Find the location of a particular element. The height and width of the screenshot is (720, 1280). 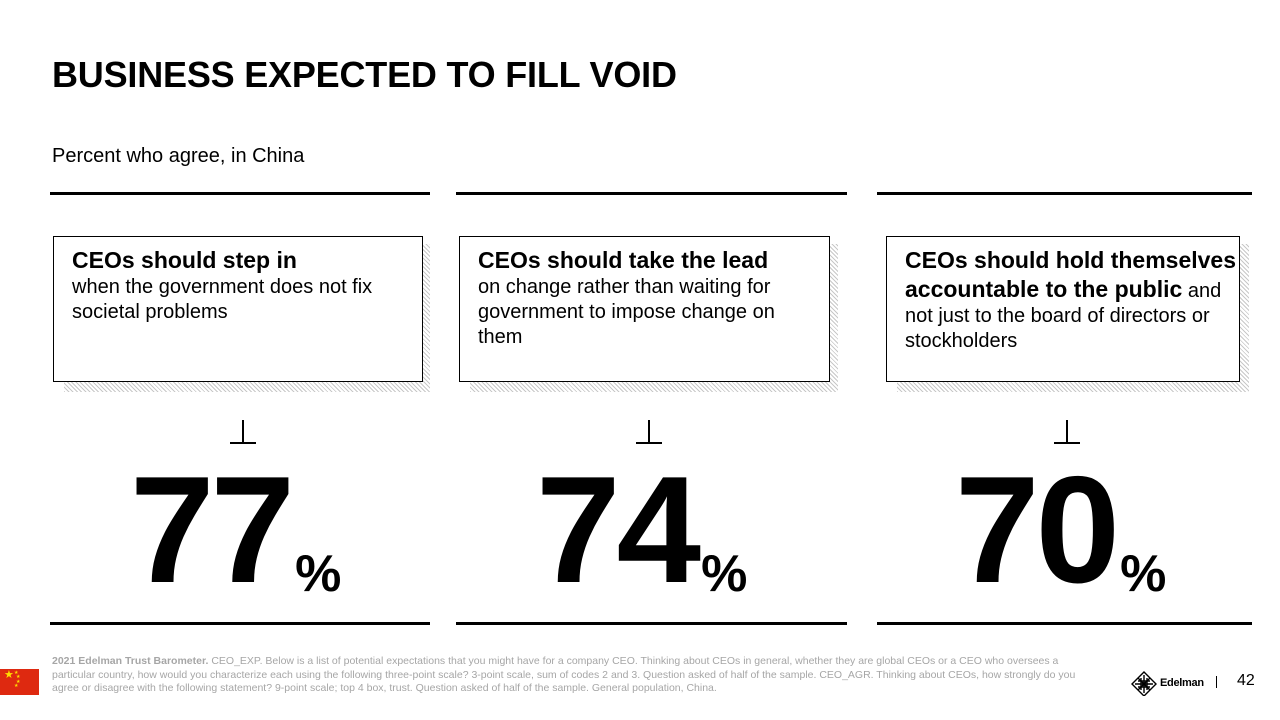

page-number: 42 is located at coordinates (1246, 680).